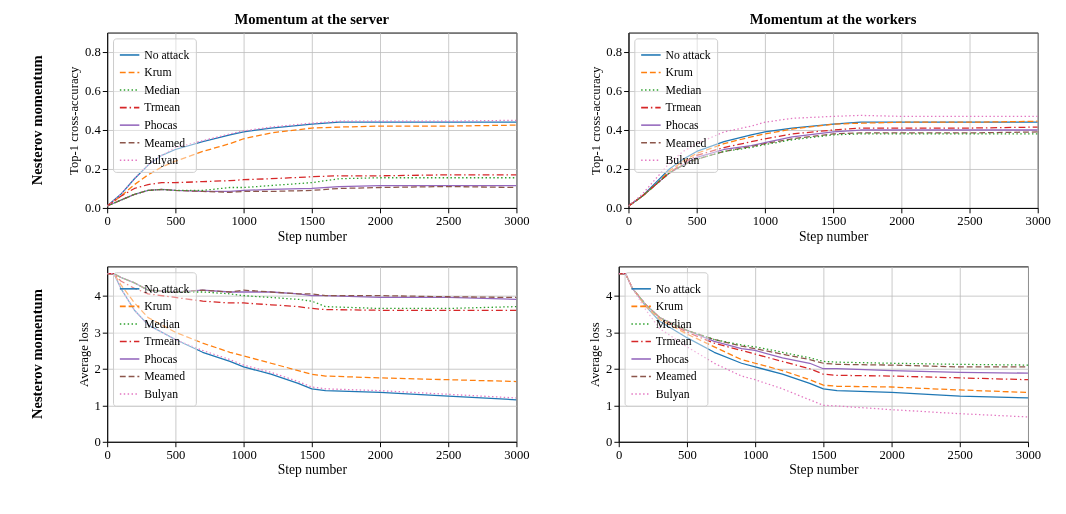 This screenshot has height=514, width=1066. I want to click on chart-title: Momentum at the server, so click(312, 18).